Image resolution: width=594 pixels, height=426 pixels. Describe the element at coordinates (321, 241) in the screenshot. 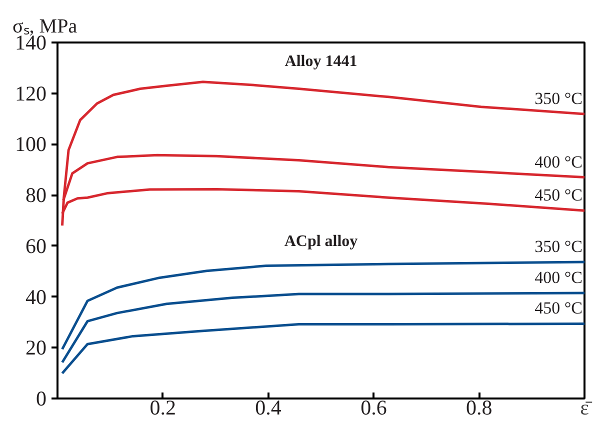

I see `annotation: ACpl alloy` at that location.